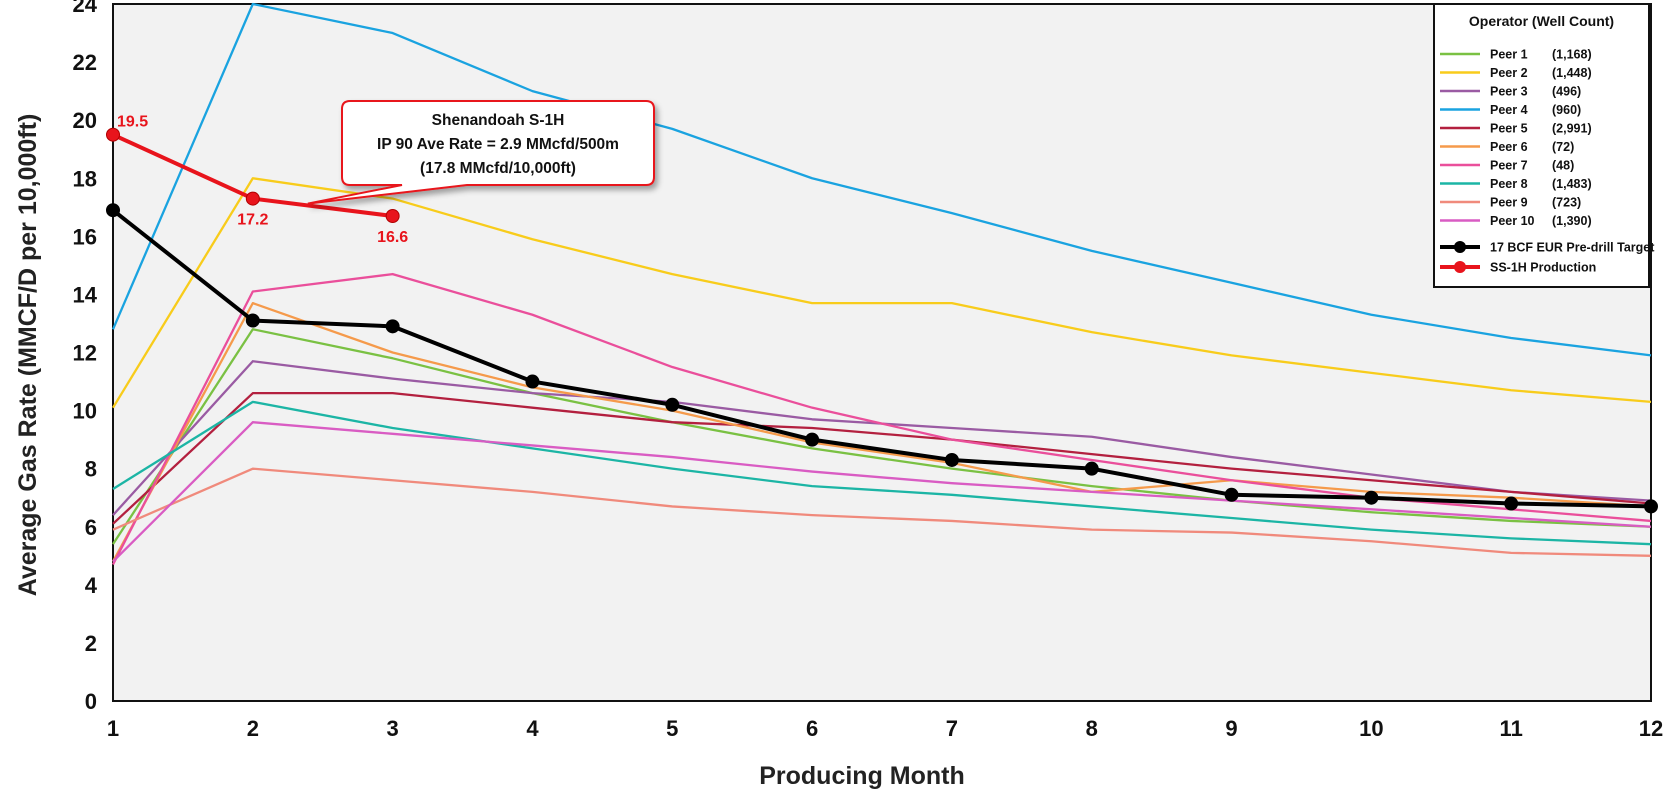 Image resolution: width=1665 pixels, height=791 pixels. Describe the element at coordinates (1541, 184) in the screenshot. I see `legend-entry-peer-8: Peer 8 (1,483)` at that location.